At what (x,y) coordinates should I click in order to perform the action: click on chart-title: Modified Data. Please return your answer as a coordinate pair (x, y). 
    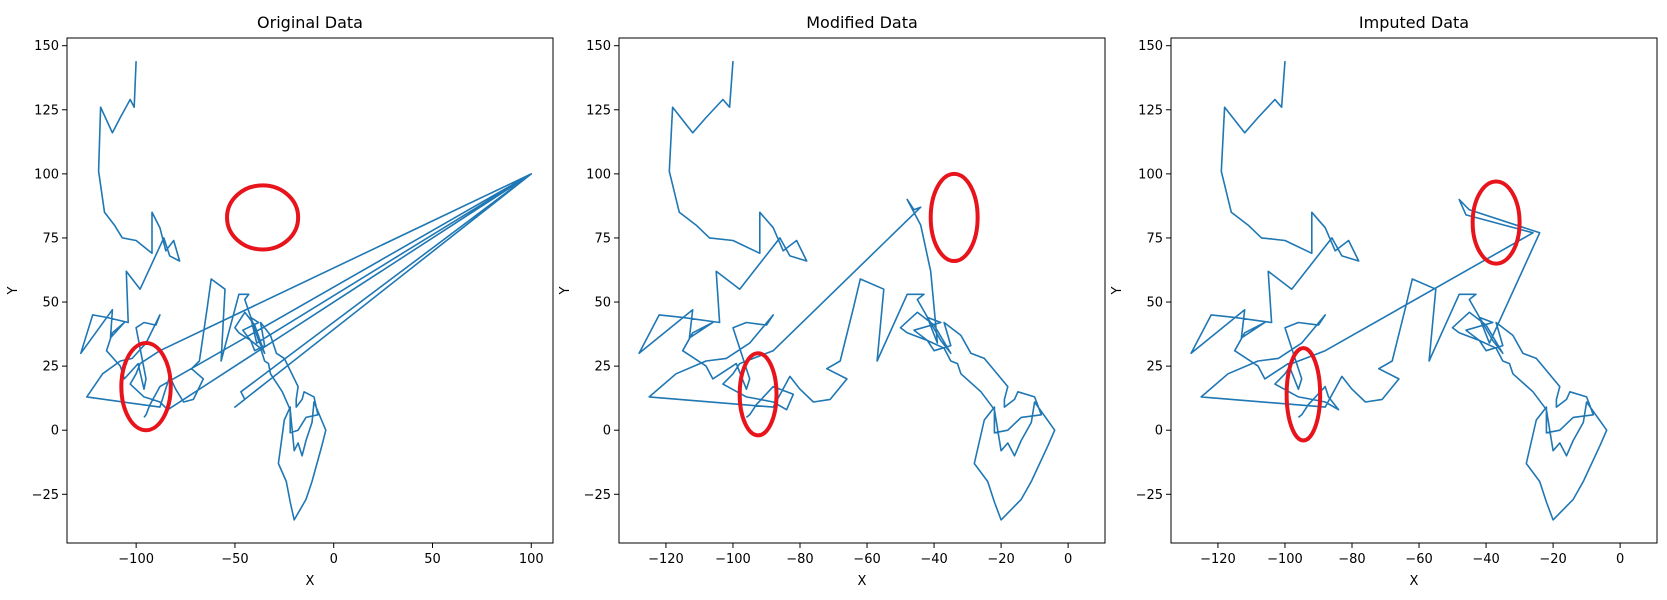
    Looking at the image, I should click on (862, 22).